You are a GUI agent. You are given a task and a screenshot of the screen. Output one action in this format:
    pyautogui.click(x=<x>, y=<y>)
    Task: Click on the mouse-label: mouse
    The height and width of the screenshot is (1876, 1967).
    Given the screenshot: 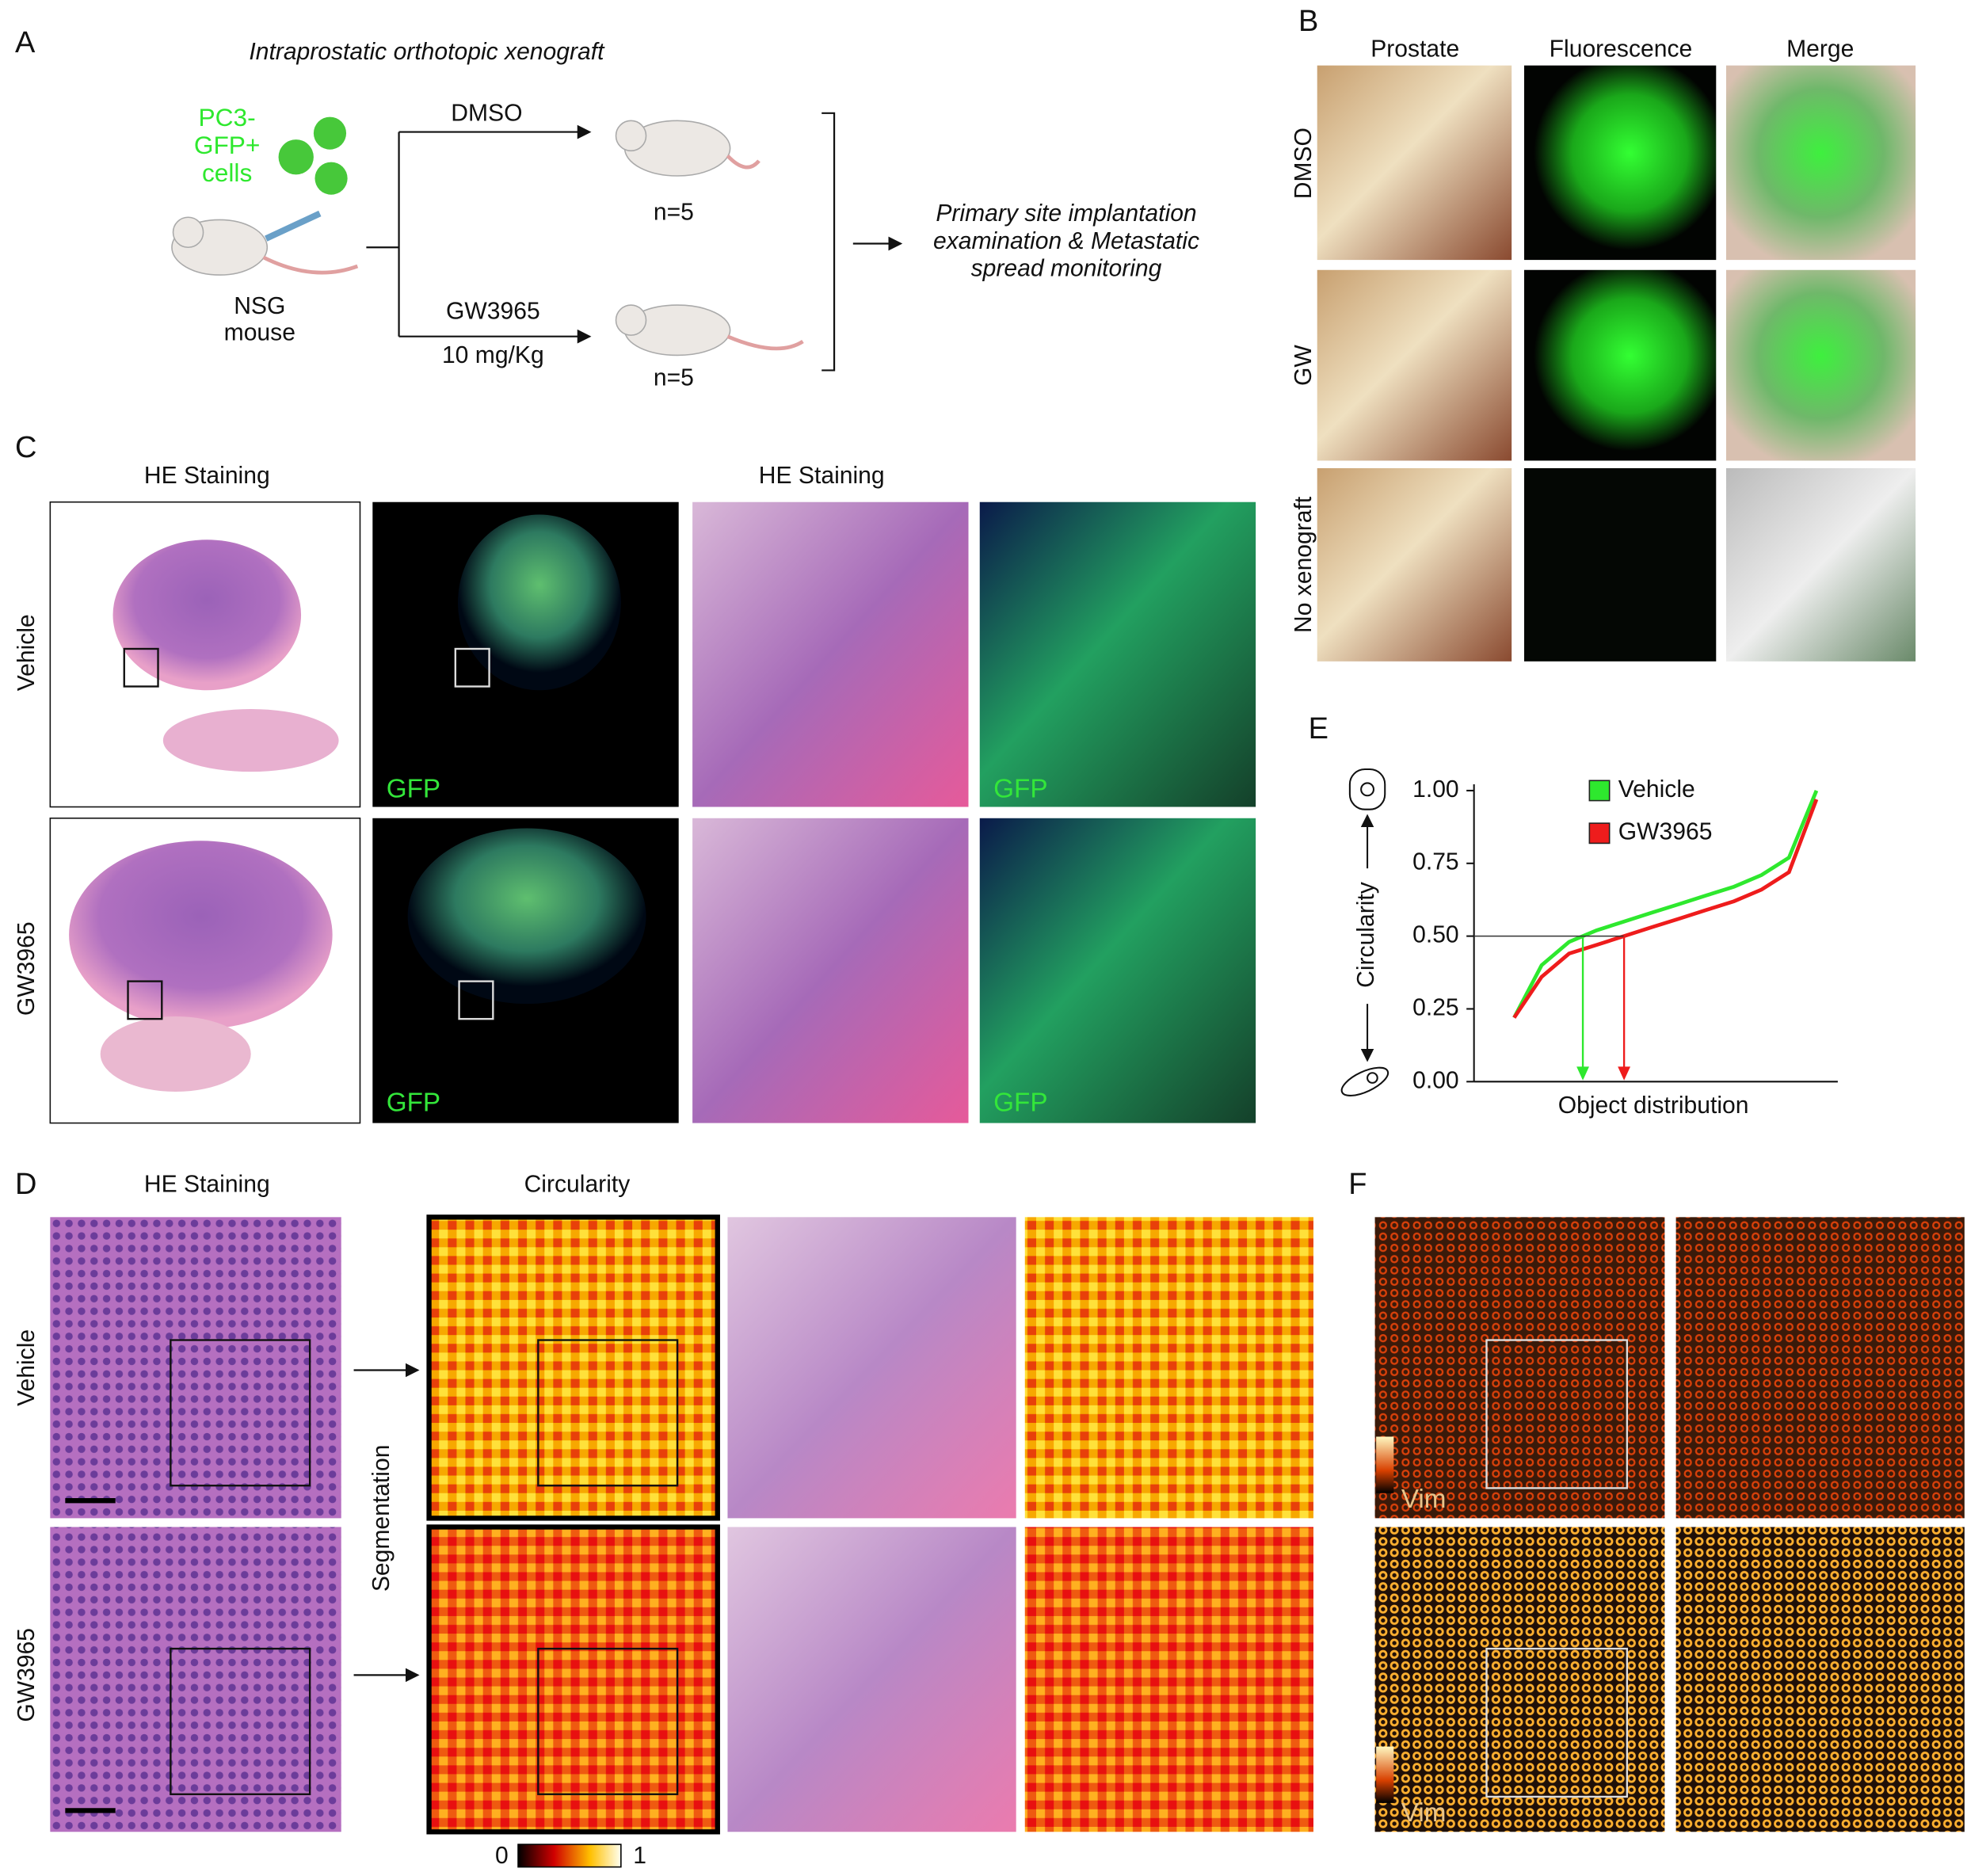 What is the action you would take?
    pyautogui.click(x=259, y=332)
    